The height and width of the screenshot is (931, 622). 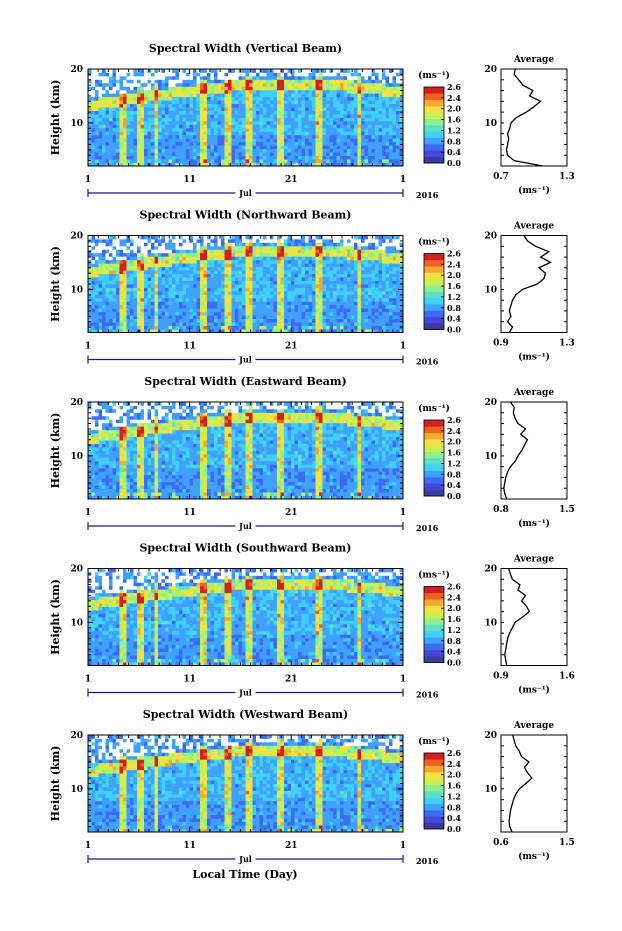 What do you see at coordinates (454, 120) in the screenshot?
I see `colorbar-tick-label: 1.6` at bounding box center [454, 120].